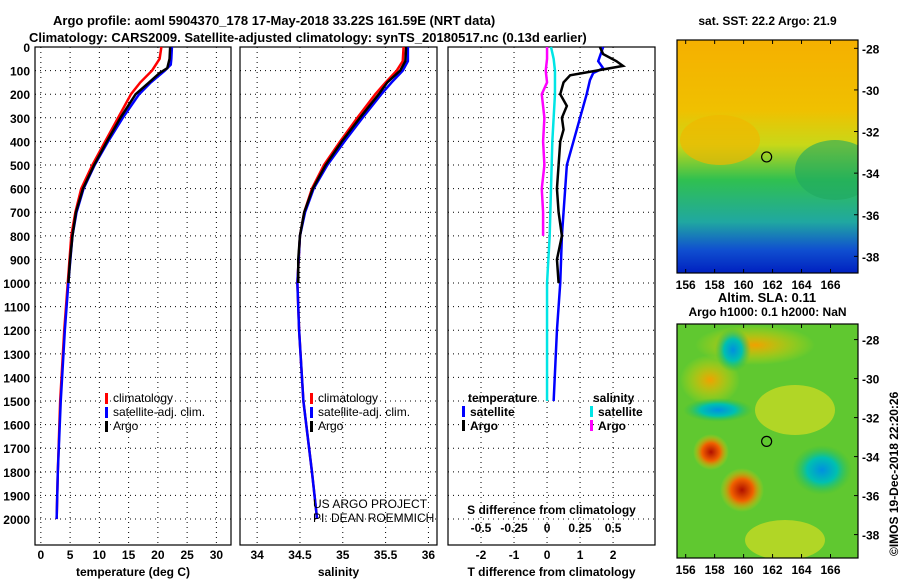 The width and height of the screenshot is (900, 580). What do you see at coordinates (133, 572) in the screenshot?
I see `x-axis-label: temperature (deg C)` at bounding box center [133, 572].